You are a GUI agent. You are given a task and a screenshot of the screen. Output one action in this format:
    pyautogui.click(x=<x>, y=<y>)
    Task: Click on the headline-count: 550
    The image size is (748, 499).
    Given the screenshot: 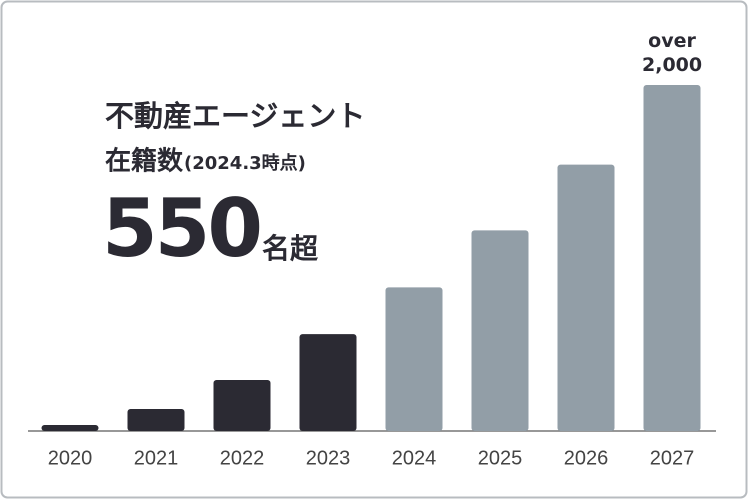 What is the action you would take?
    pyautogui.click(x=181, y=228)
    